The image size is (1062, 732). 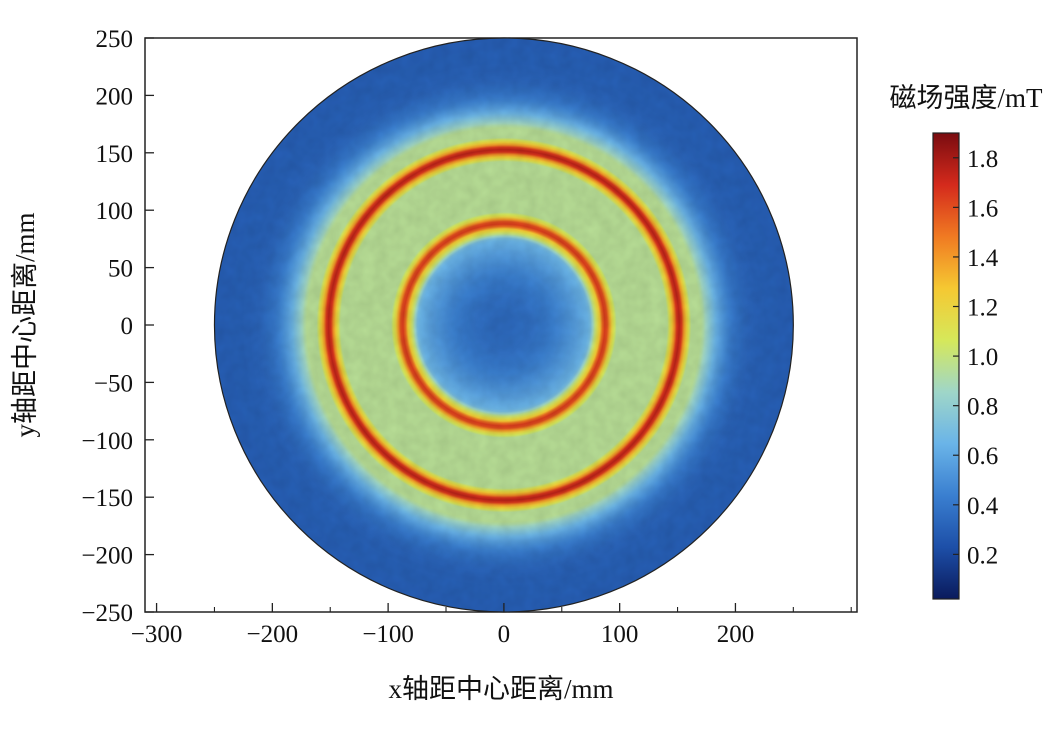 What do you see at coordinates (107, 441) in the screenshot?
I see `y-tick-label: −100` at bounding box center [107, 441].